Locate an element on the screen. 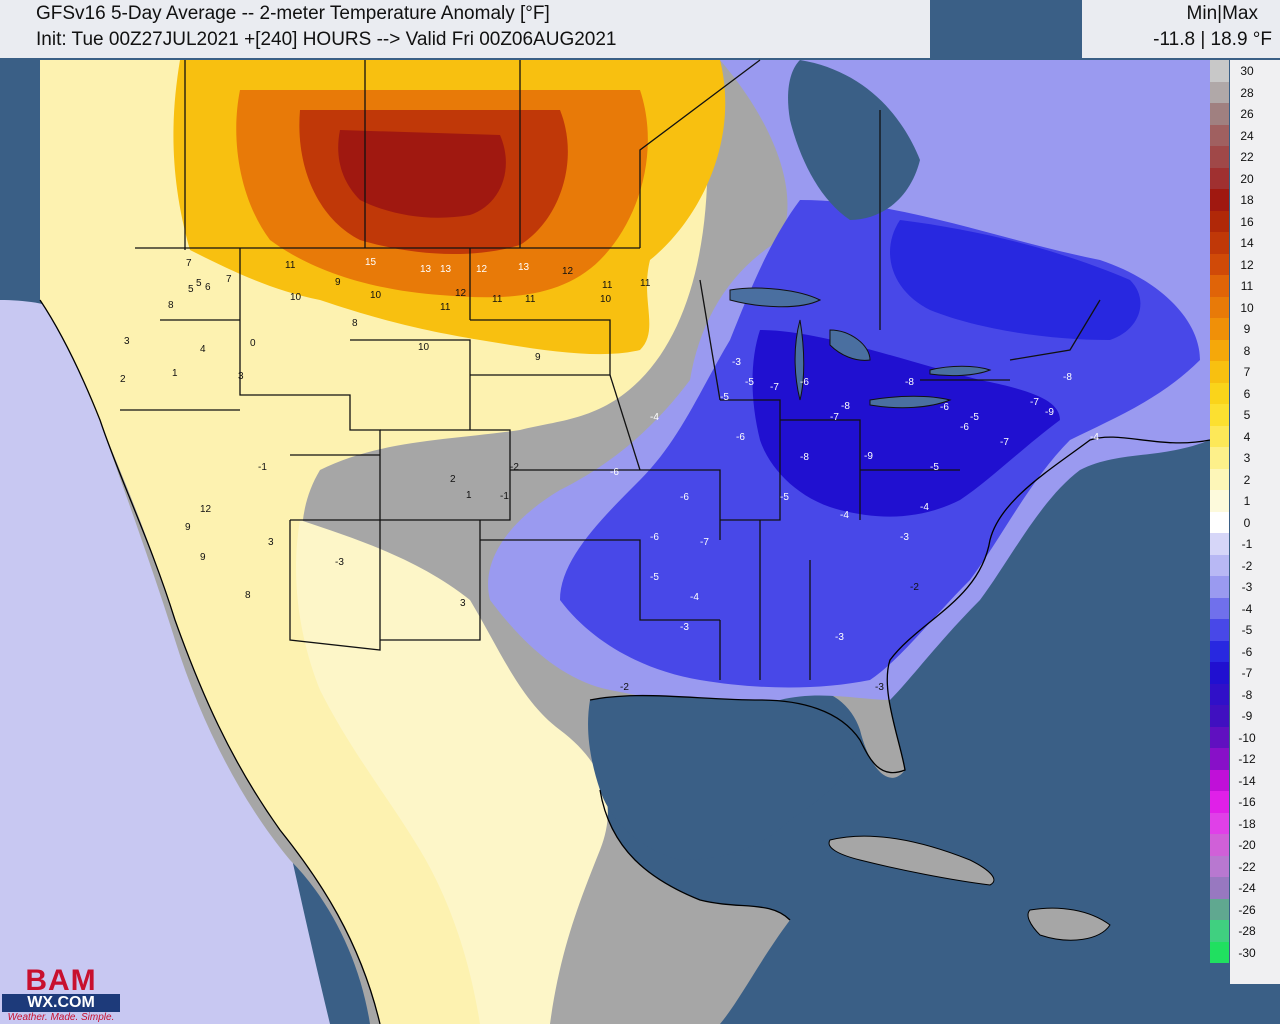 This screenshot has height=1024, width=1280. legend-label: -2 is located at coordinates (1247, 565).